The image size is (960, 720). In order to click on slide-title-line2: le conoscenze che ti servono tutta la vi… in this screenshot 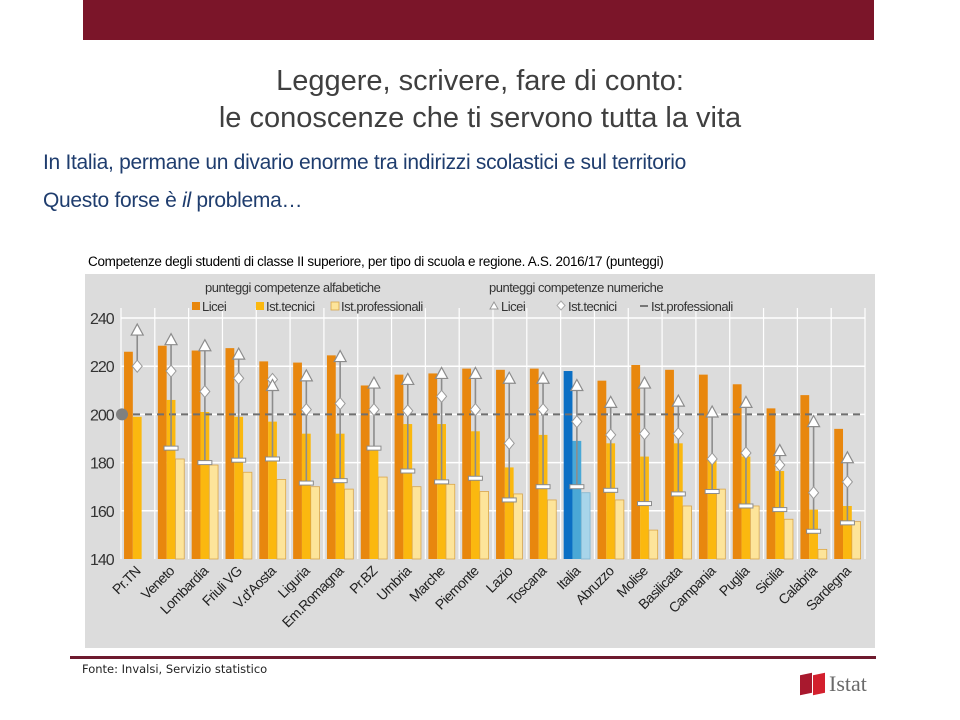, I will do `click(480, 118)`.